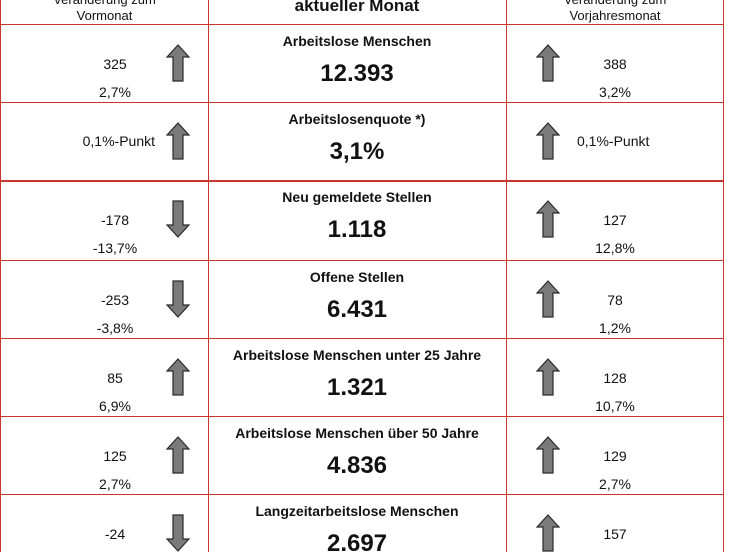  Describe the element at coordinates (615, 534) in the screenshot. I see `prev-year-change-abs: 157` at that location.